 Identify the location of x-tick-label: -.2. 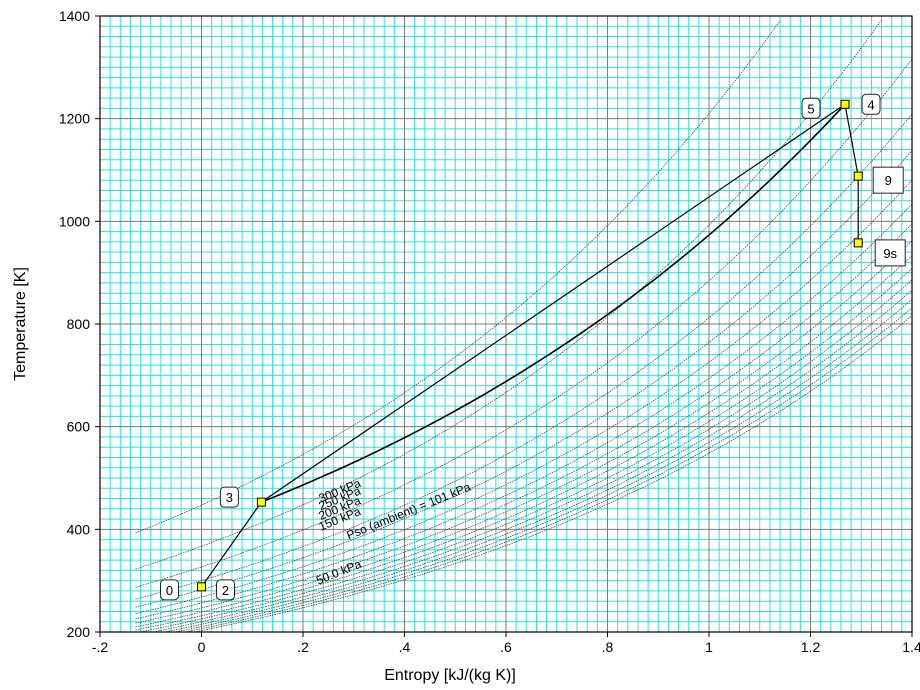
(100, 647).